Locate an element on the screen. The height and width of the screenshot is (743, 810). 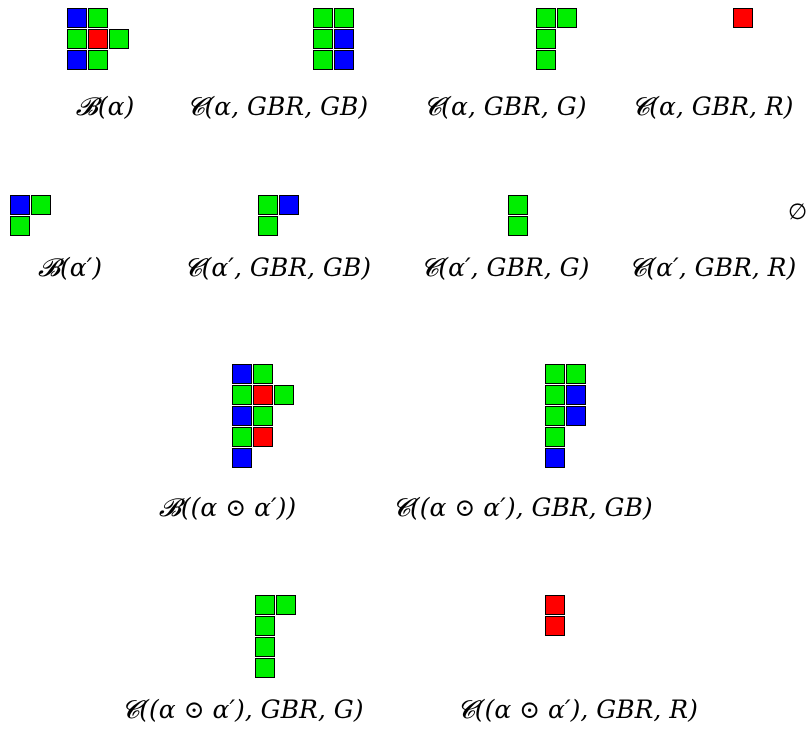
figure-caption: 𝓒(α′, GBR, R) is located at coordinates (712, 267).